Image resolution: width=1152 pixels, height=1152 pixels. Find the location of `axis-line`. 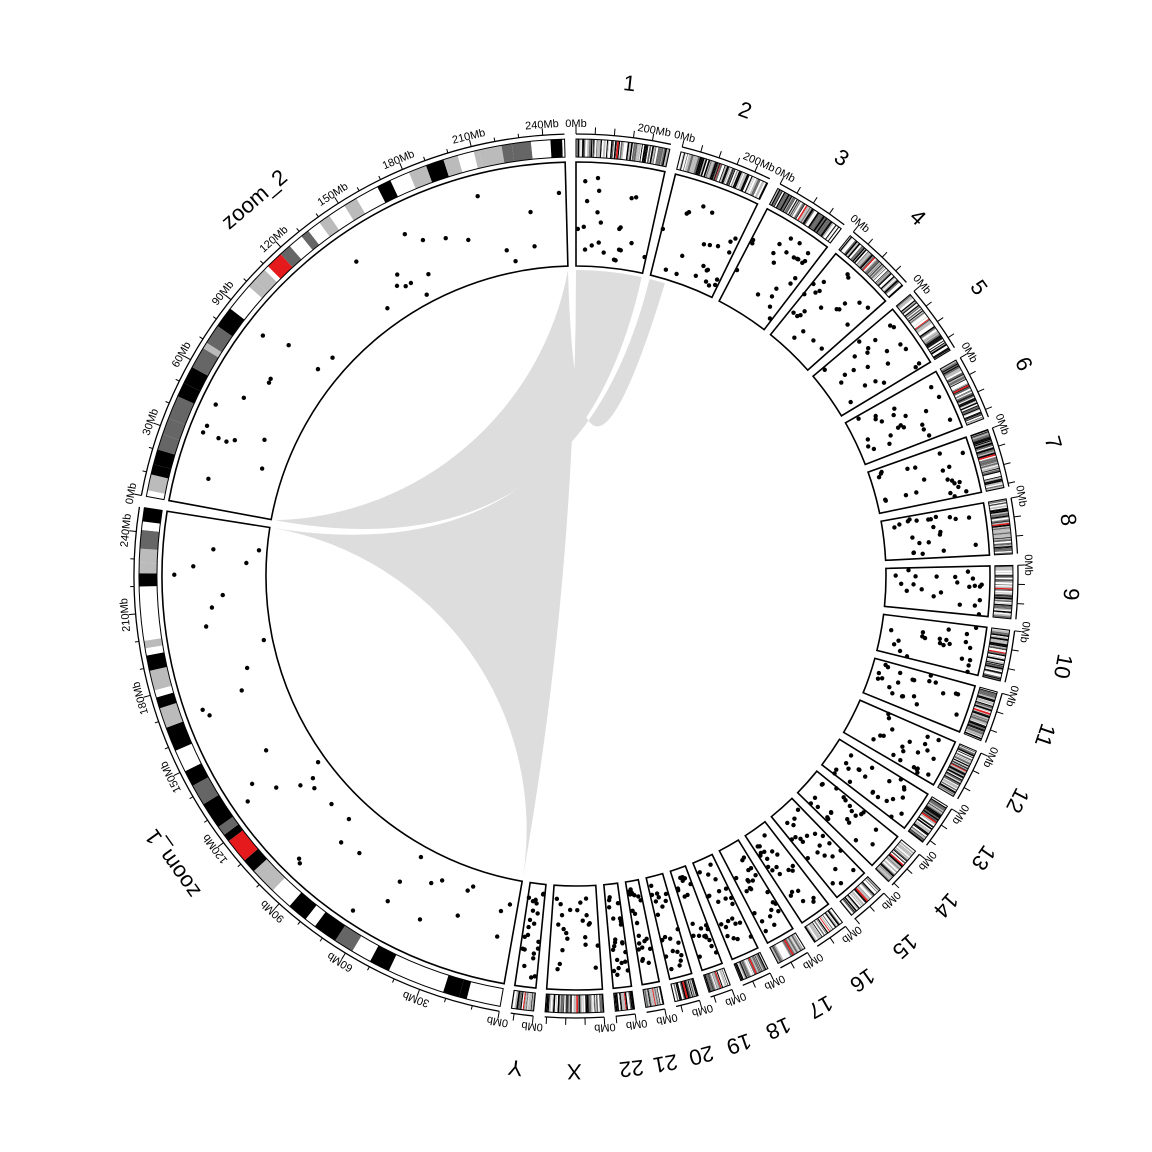

axis-line is located at coordinates (794, 960).